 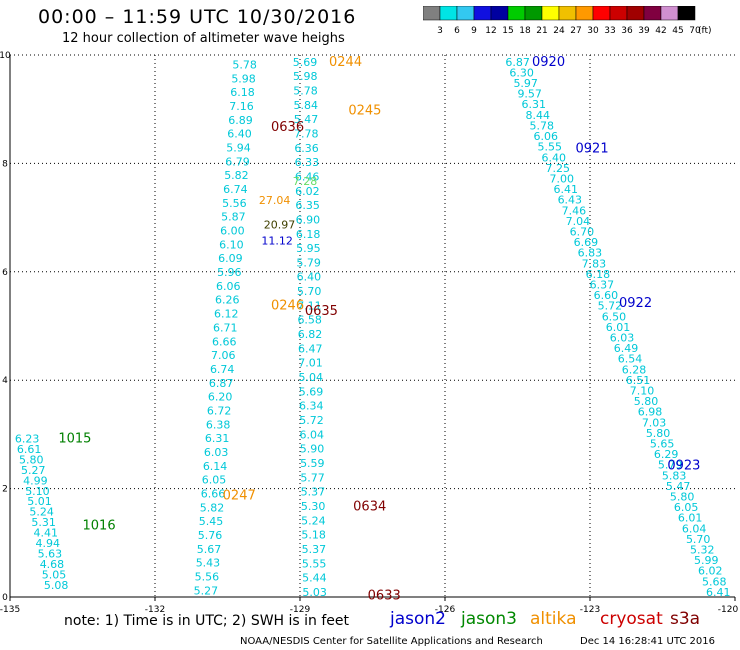 What do you see at coordinates (606, 295) in the screenshot?
I see `wave-height-value: 6.60` at bounding box center [606, 295].